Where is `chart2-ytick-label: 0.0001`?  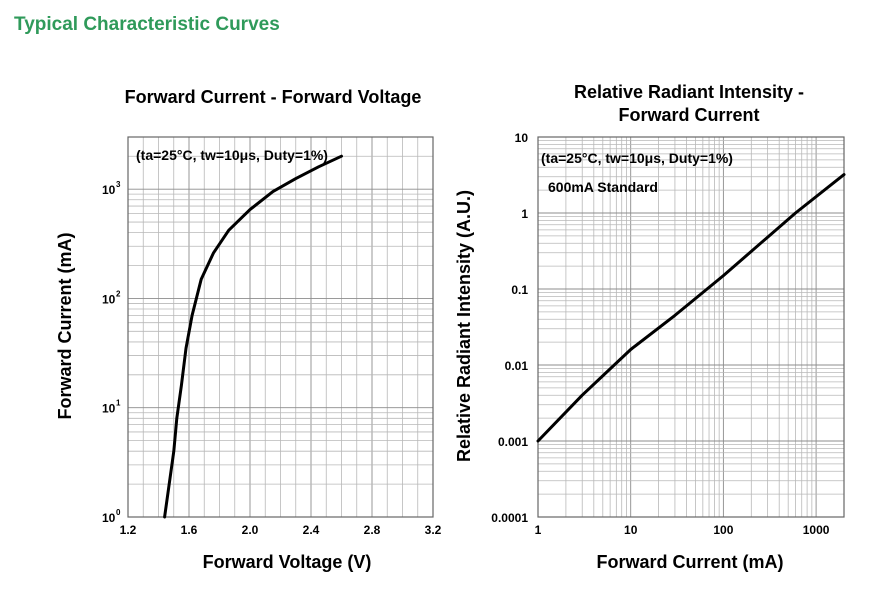
chart2-ytick-label: 0.0001 is located at coordinates (509, 518).